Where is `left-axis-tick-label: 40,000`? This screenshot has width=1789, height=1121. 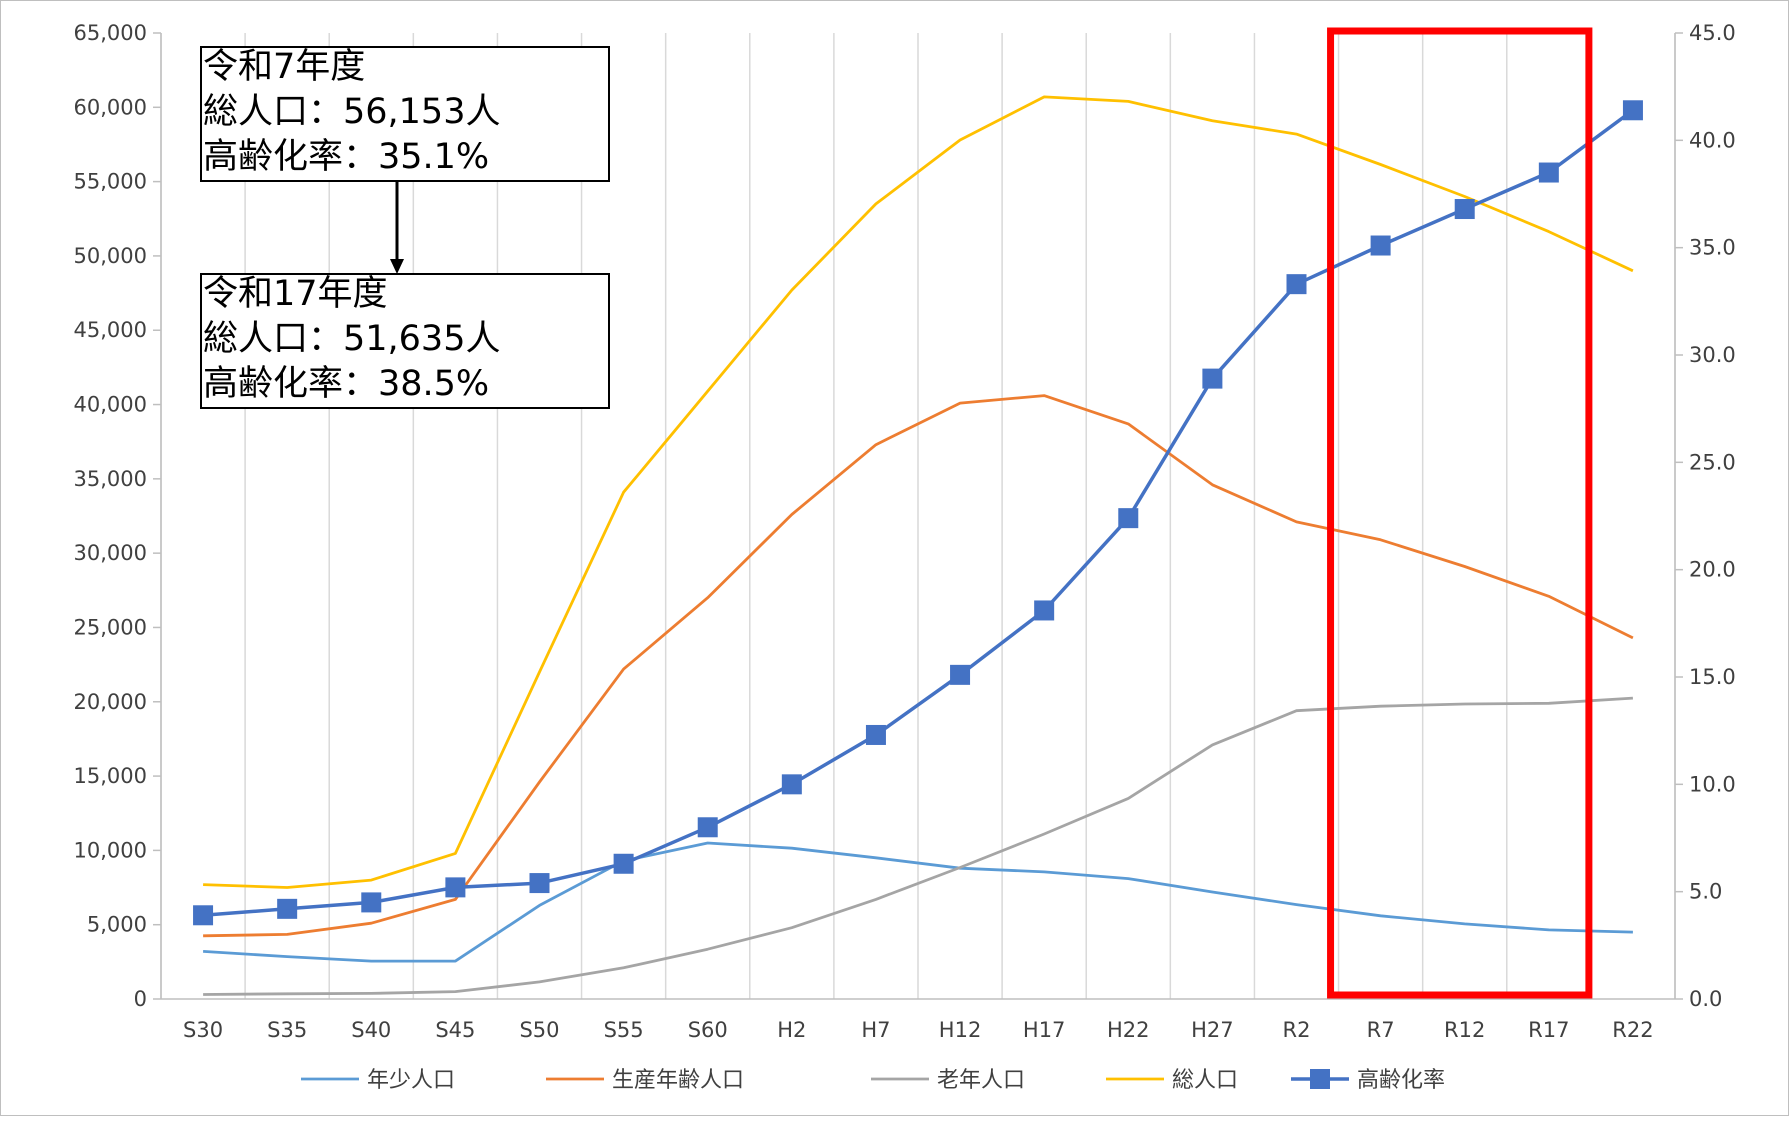 left-axis-tick-label: 40,000 is located at coordinates (110, 405).